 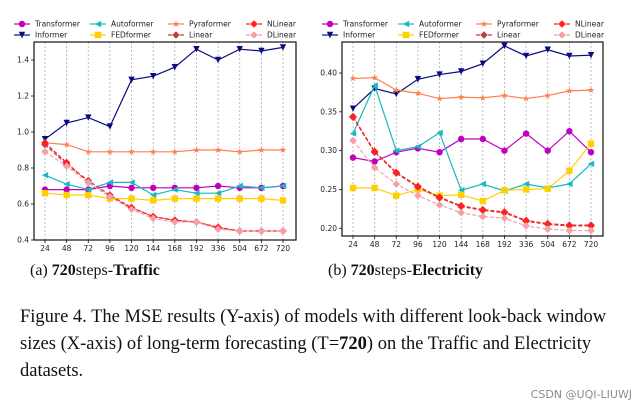 What do you see at coordinates (483, 244) in the screenshot?
I see `x-tick-label: 168` at bounding box center [483, 244].